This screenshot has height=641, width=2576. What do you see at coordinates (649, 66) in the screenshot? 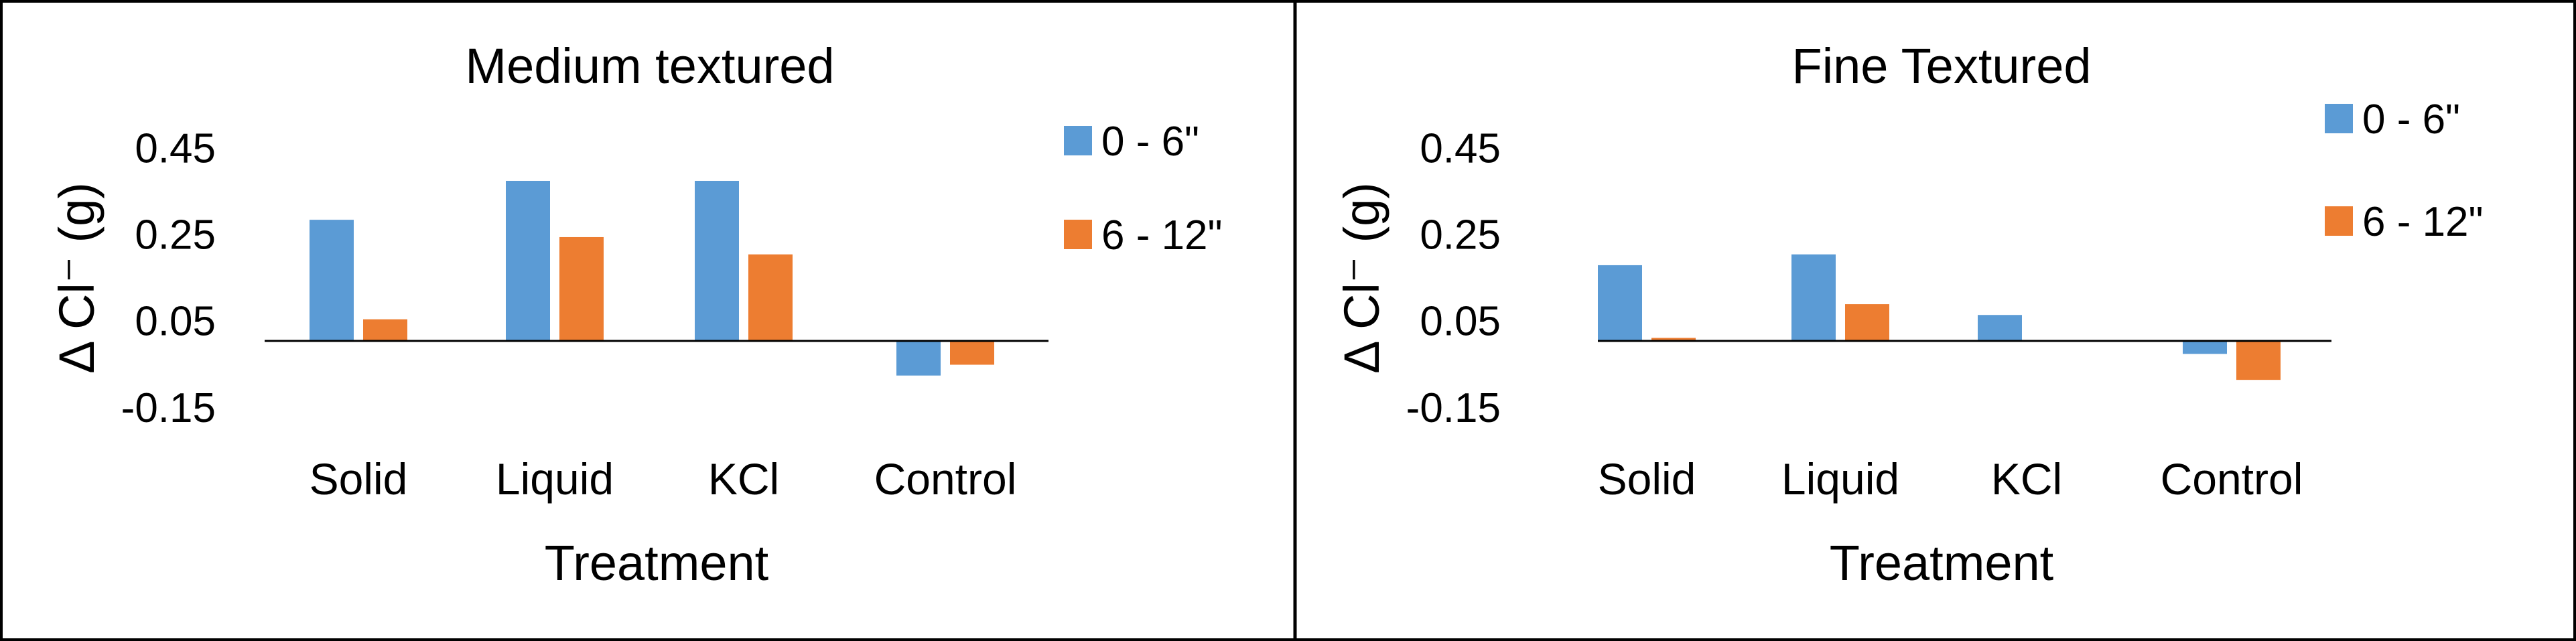
I see `chart-title: Medium textured` at bounding box center [649, 66].